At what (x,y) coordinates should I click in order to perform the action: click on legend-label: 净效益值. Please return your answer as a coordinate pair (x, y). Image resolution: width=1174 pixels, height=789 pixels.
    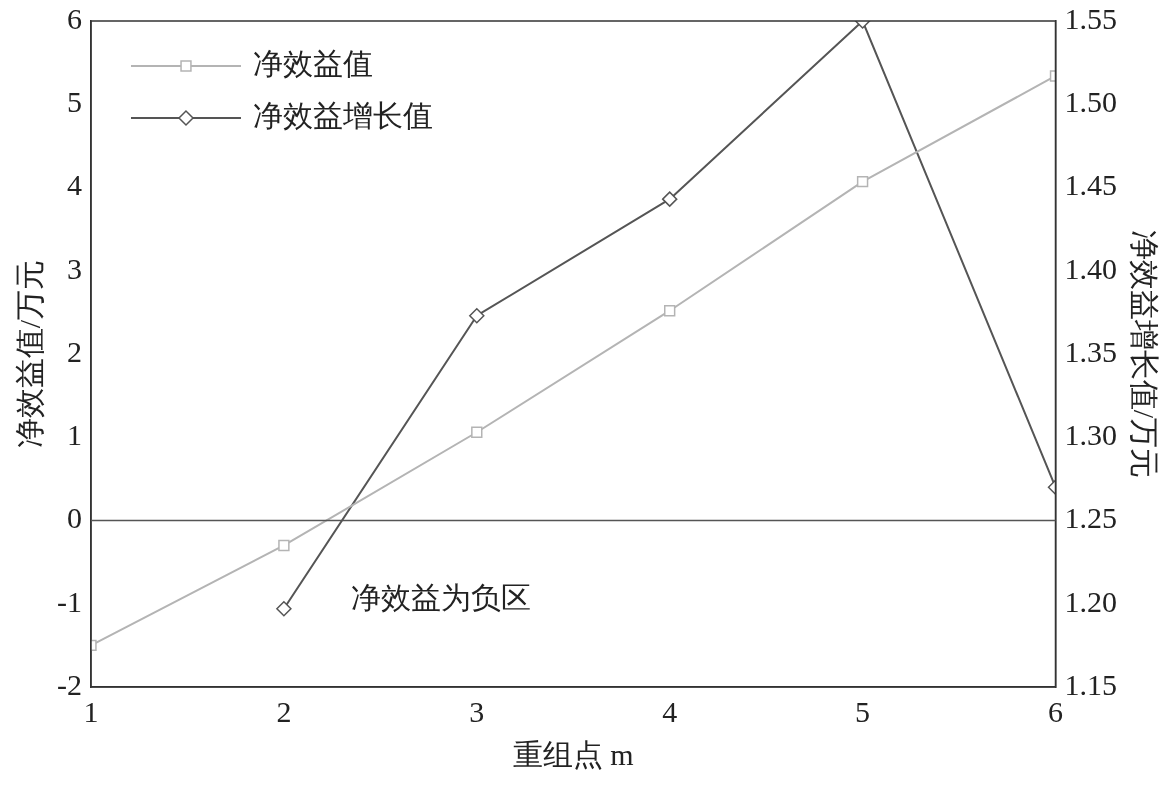
    Looking at the image, I should click on (312, 63).